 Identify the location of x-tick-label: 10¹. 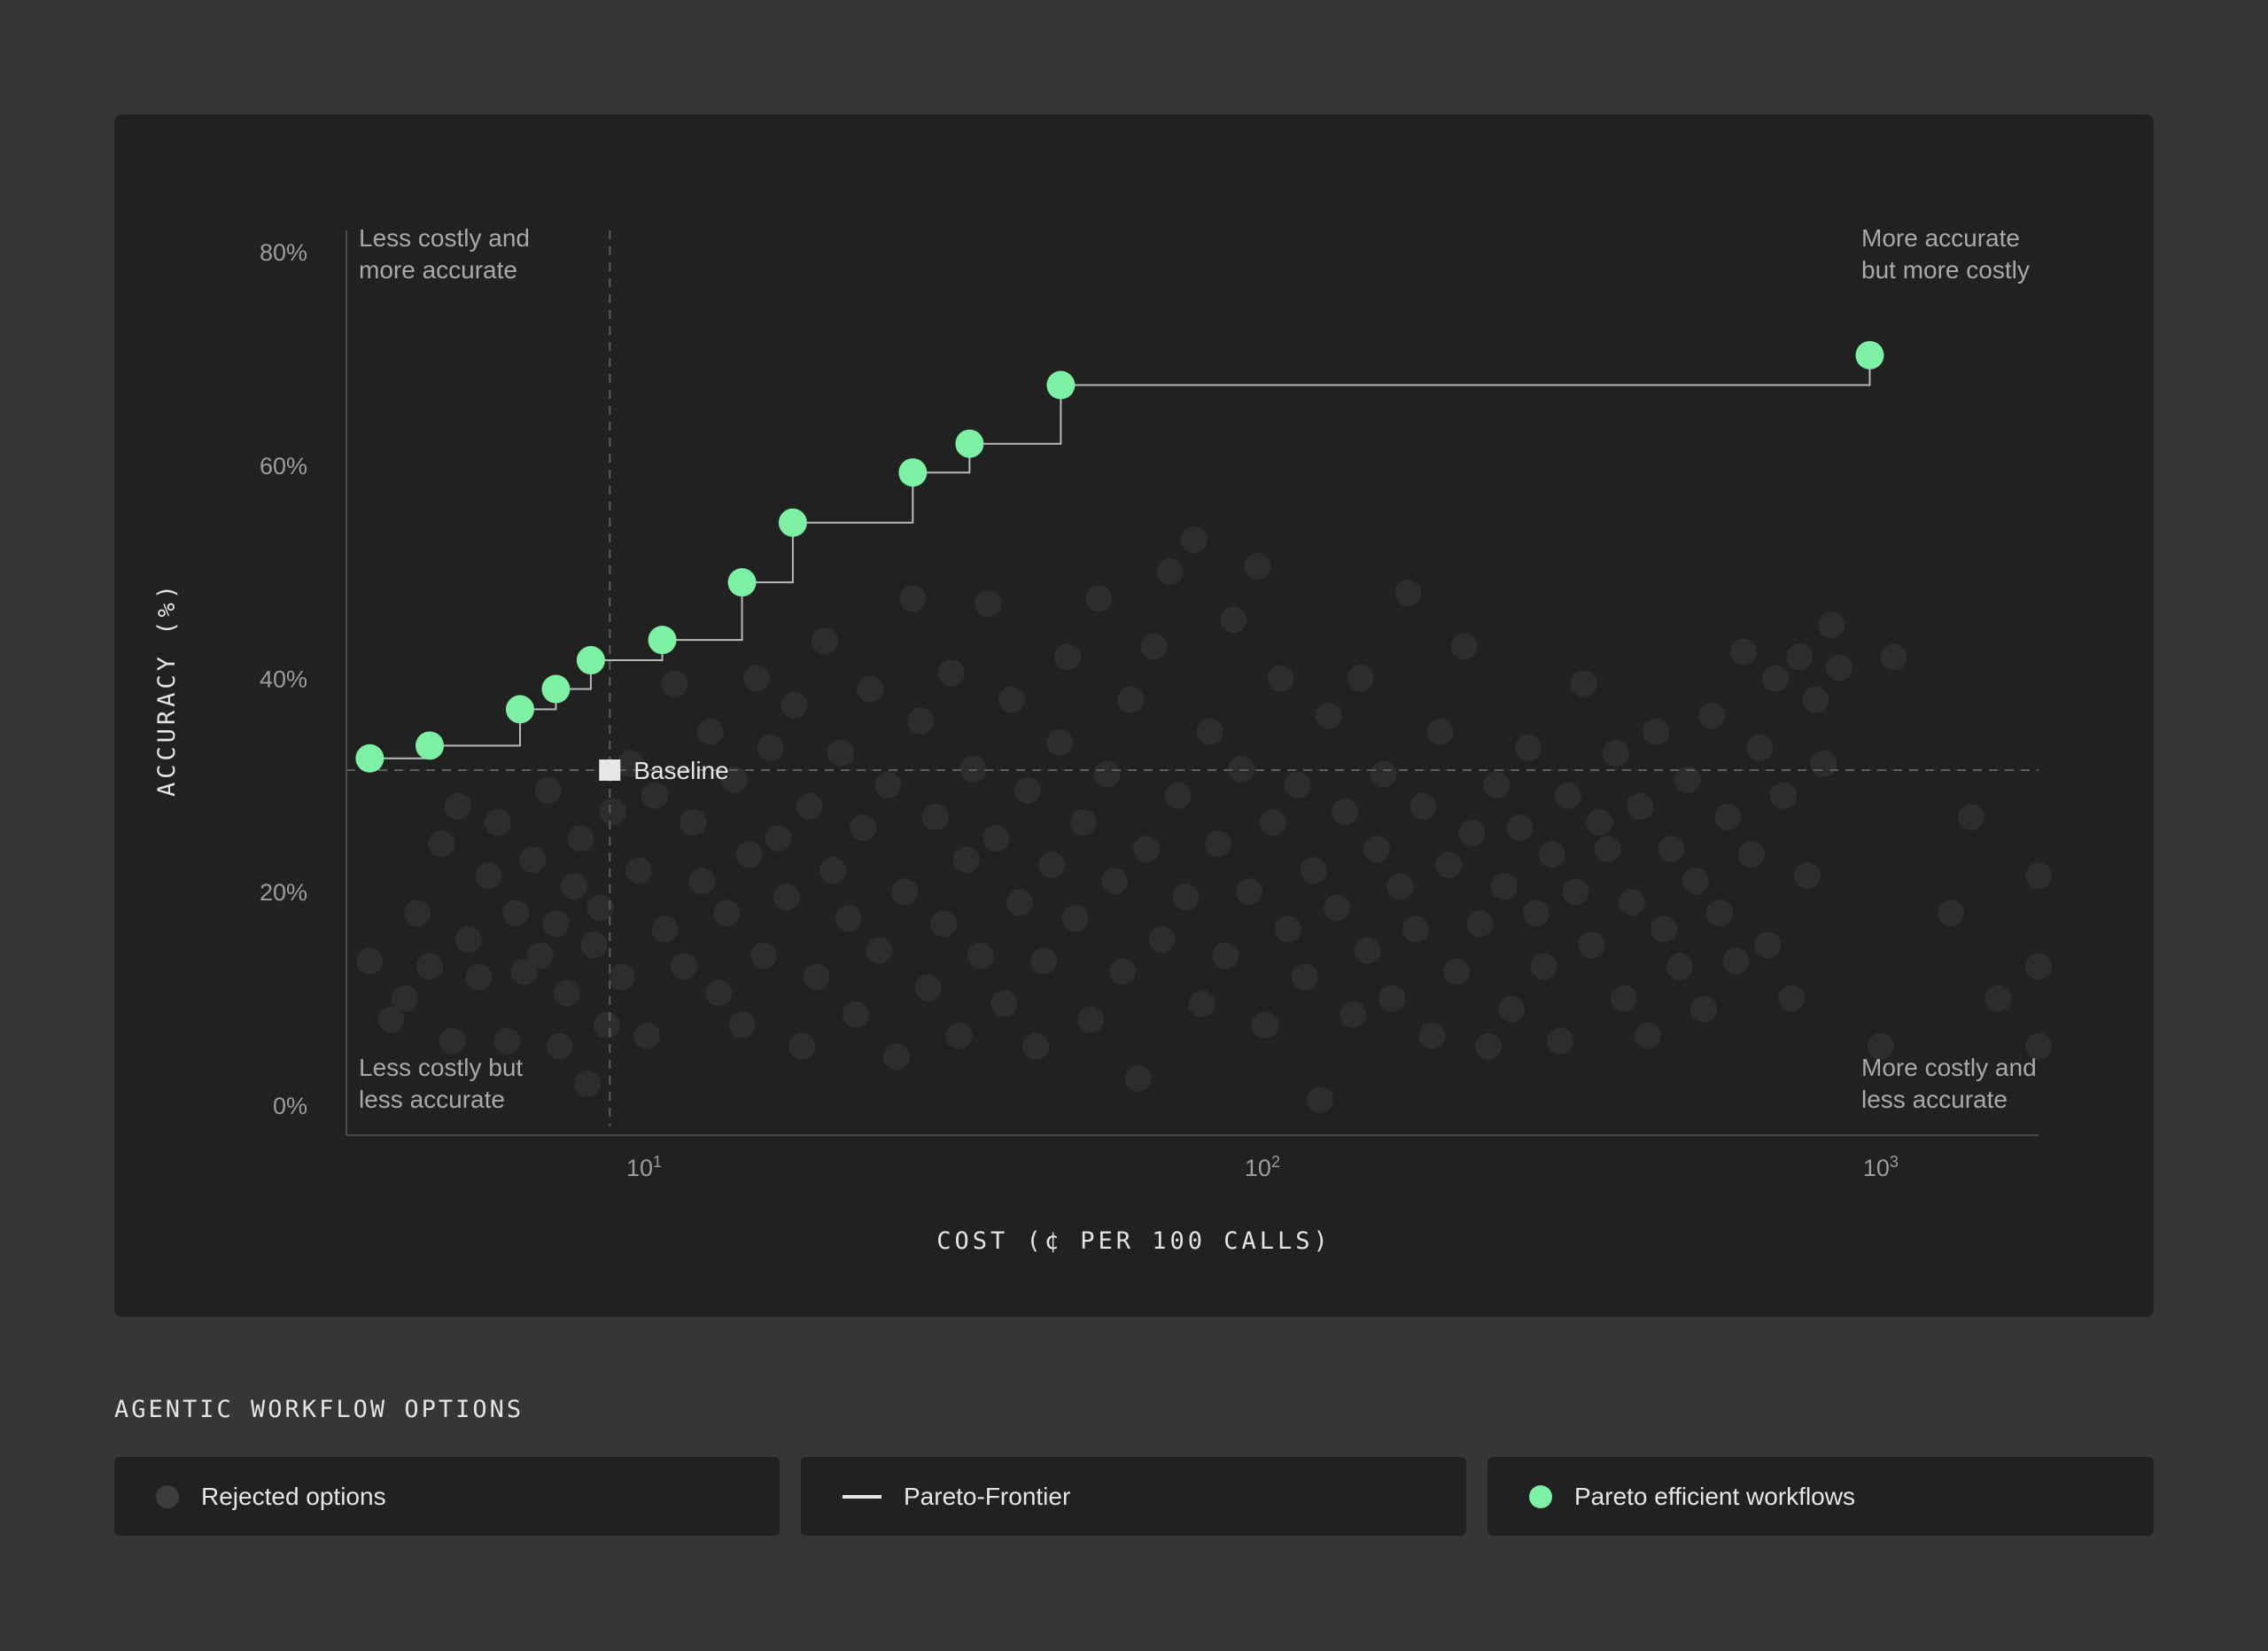
(644, 1167).